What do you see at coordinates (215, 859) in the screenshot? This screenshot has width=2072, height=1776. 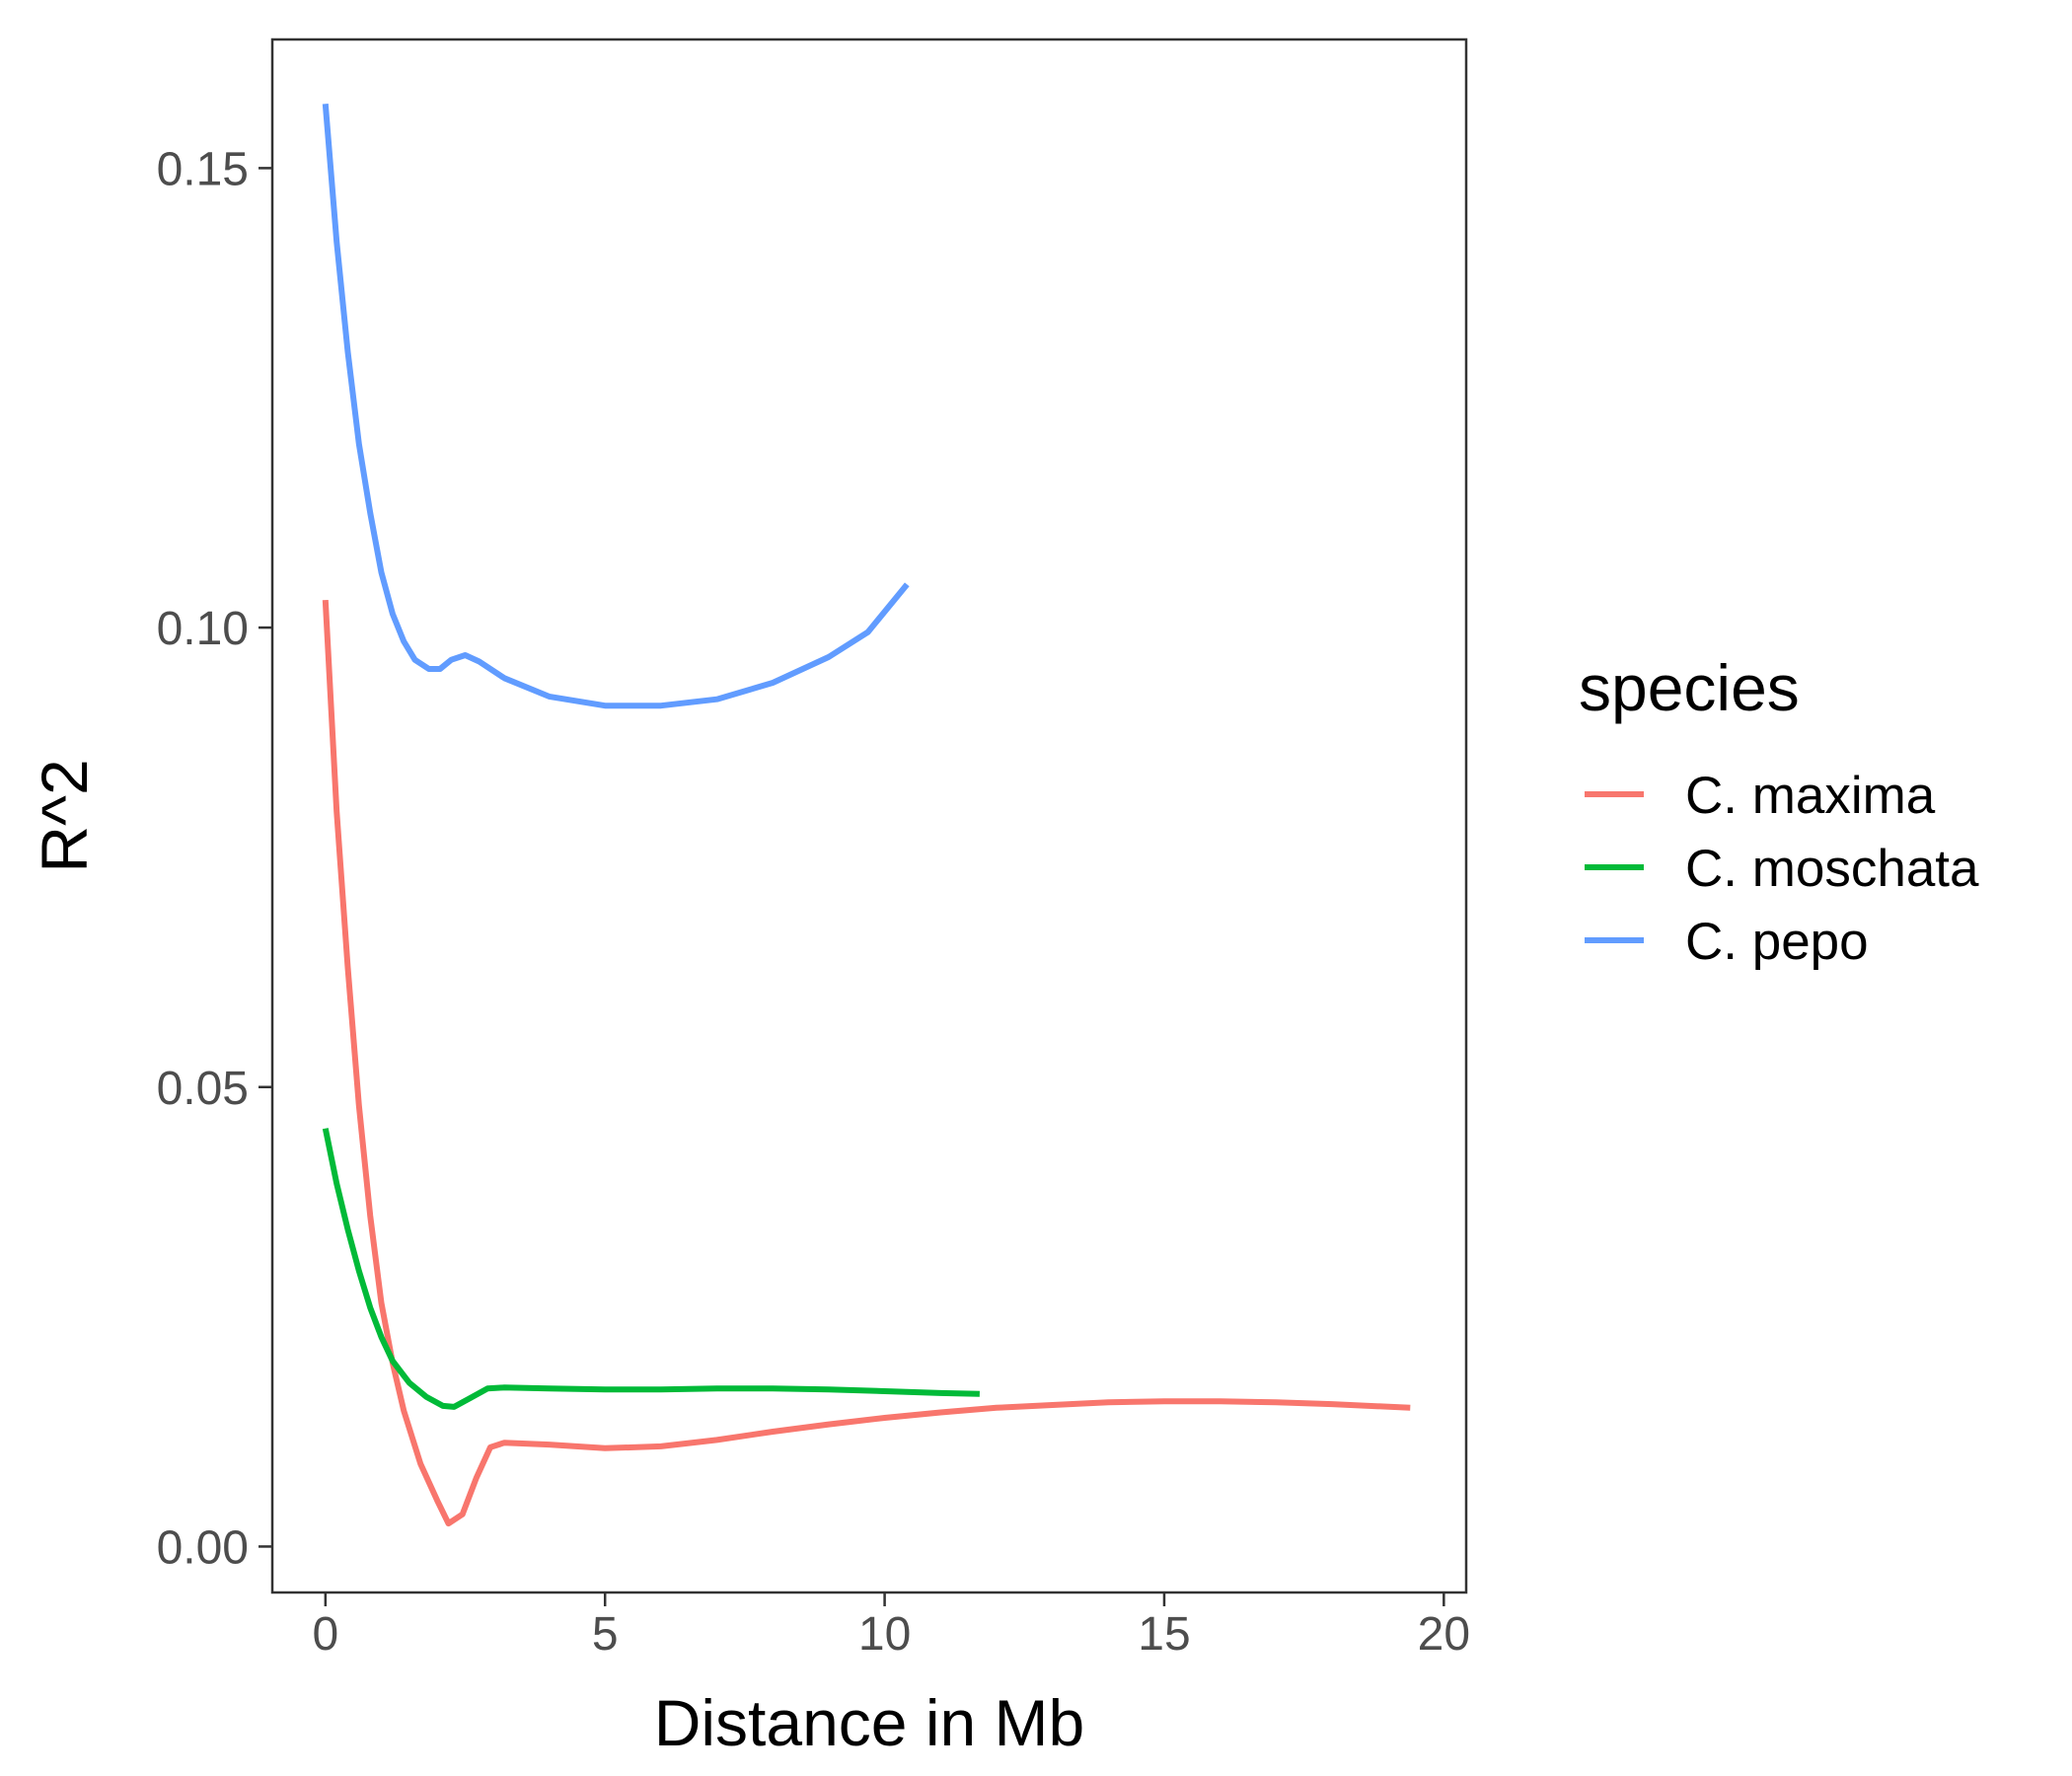 I see `y-axis: 0.00 0.05 0.10 0.15` at bounding box center [215, 859].